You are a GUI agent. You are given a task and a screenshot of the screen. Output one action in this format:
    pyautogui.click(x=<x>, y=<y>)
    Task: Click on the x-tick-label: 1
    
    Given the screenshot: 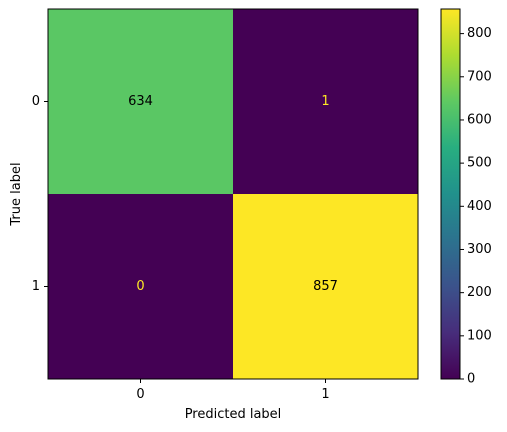 What is the action you would take?
    pyautogui.click(x=325, y=394)
    